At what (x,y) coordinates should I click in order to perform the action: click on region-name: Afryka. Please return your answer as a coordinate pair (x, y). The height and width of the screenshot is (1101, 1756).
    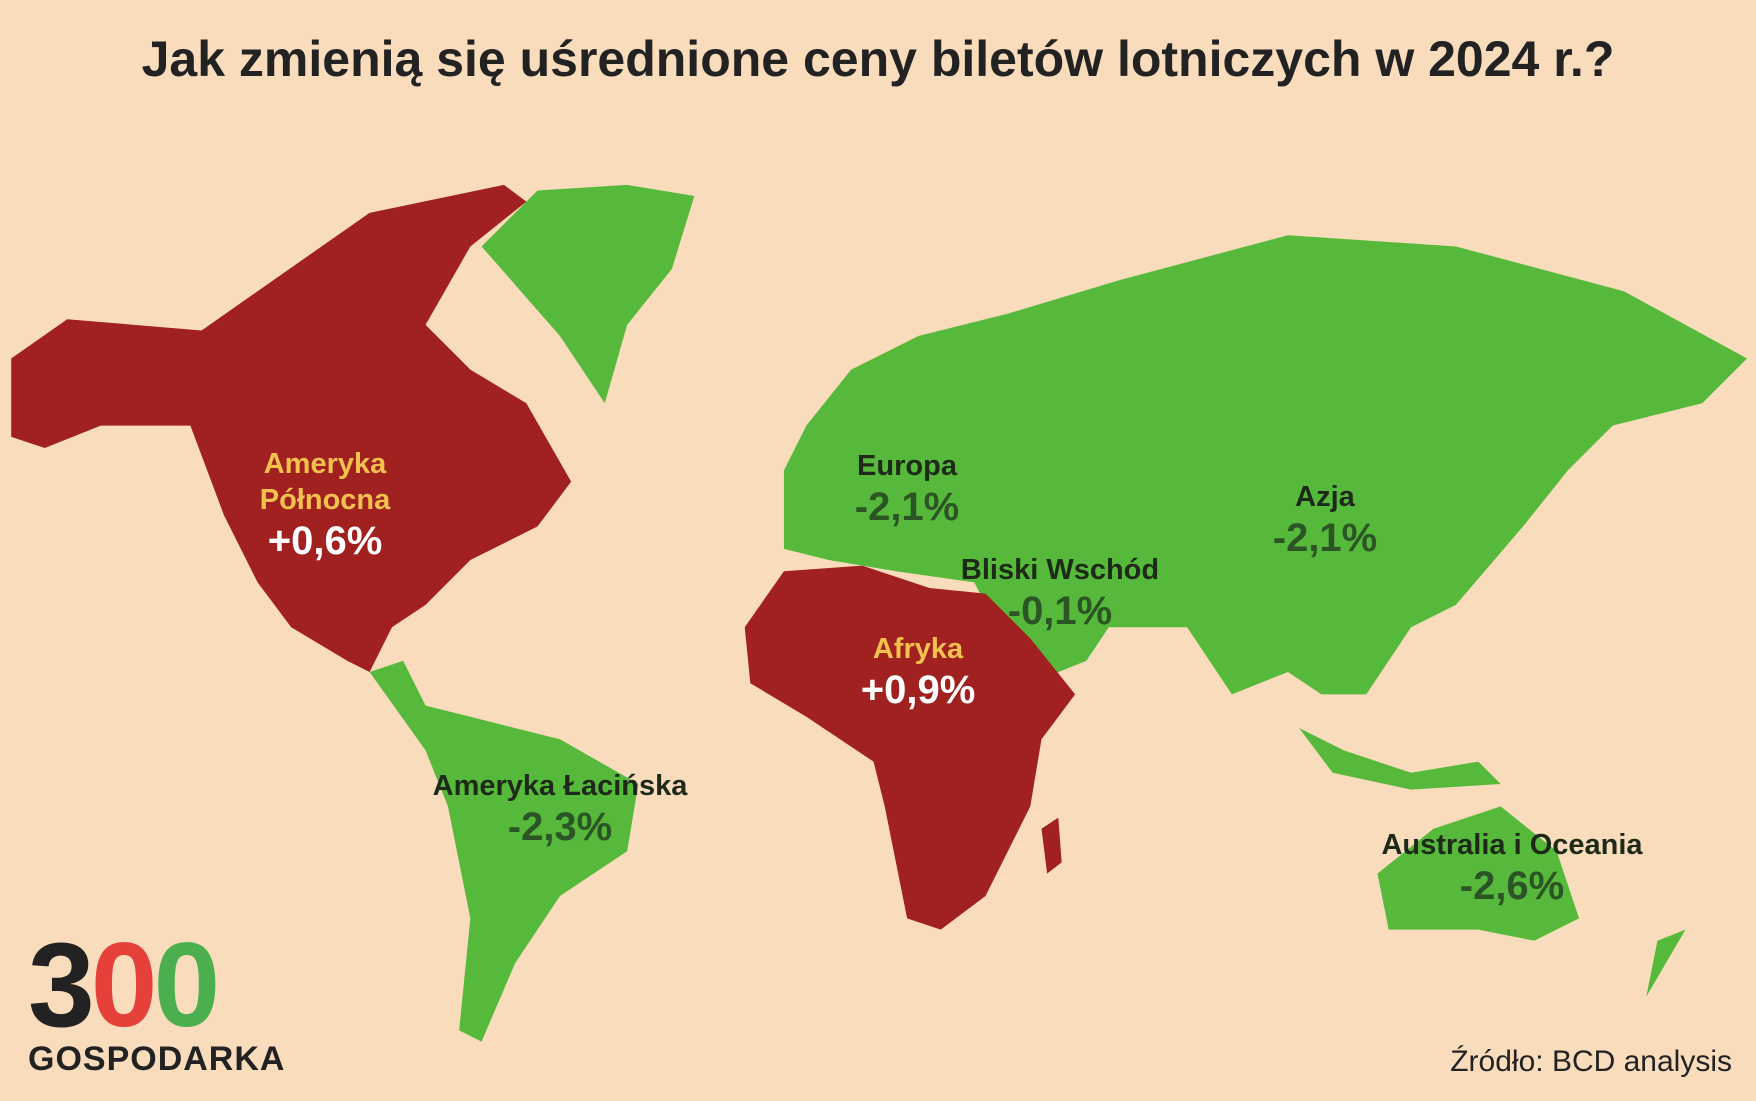
    Looking at the image, I should click on (918, 649).